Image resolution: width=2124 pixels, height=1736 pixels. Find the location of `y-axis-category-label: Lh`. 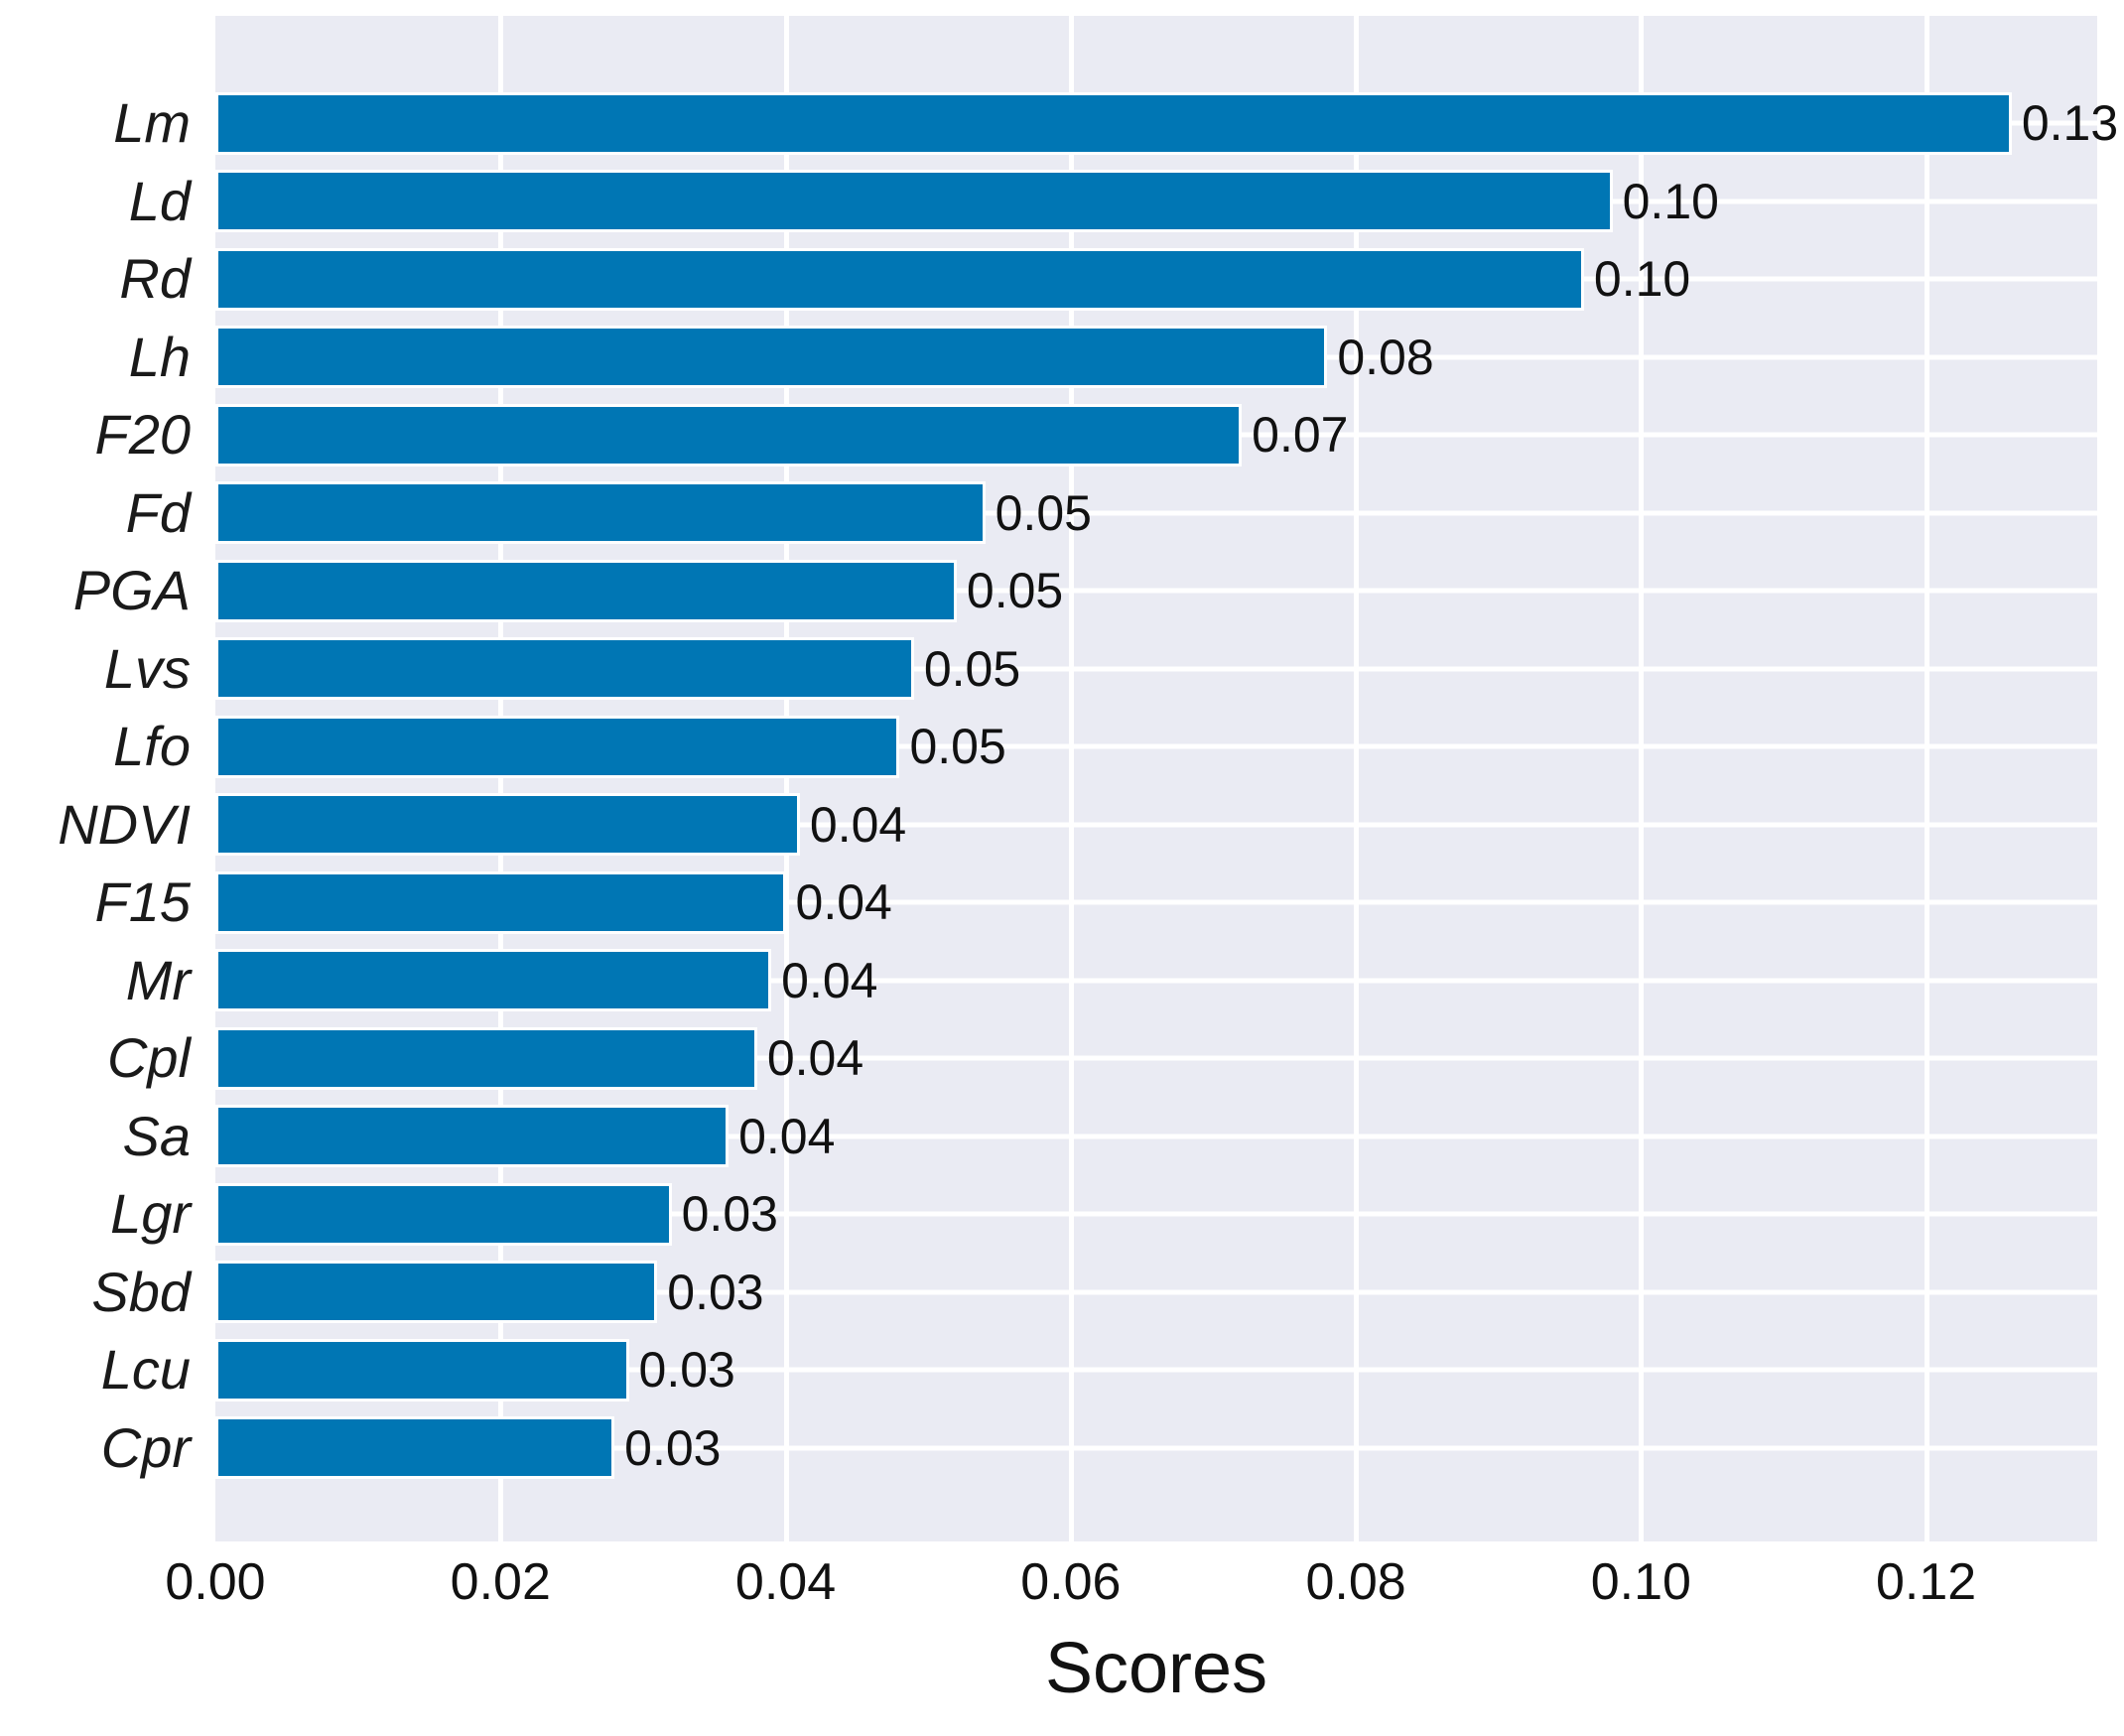

y-axis-category-label: Lh is located at coordinates (159, 356).